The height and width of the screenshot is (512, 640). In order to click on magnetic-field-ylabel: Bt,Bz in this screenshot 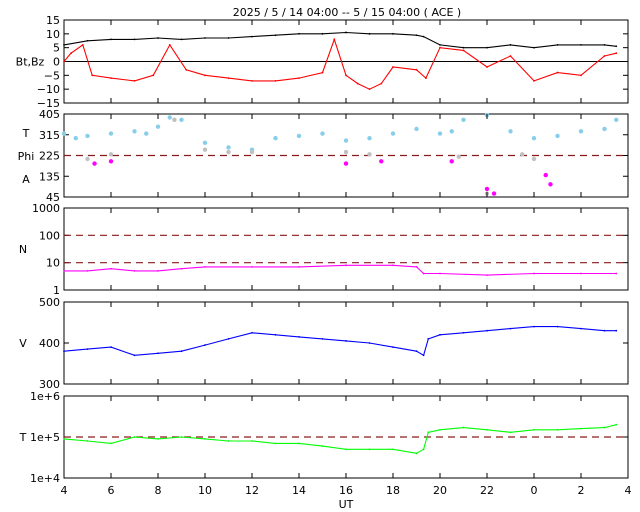, I will do `click(30, 62)`.